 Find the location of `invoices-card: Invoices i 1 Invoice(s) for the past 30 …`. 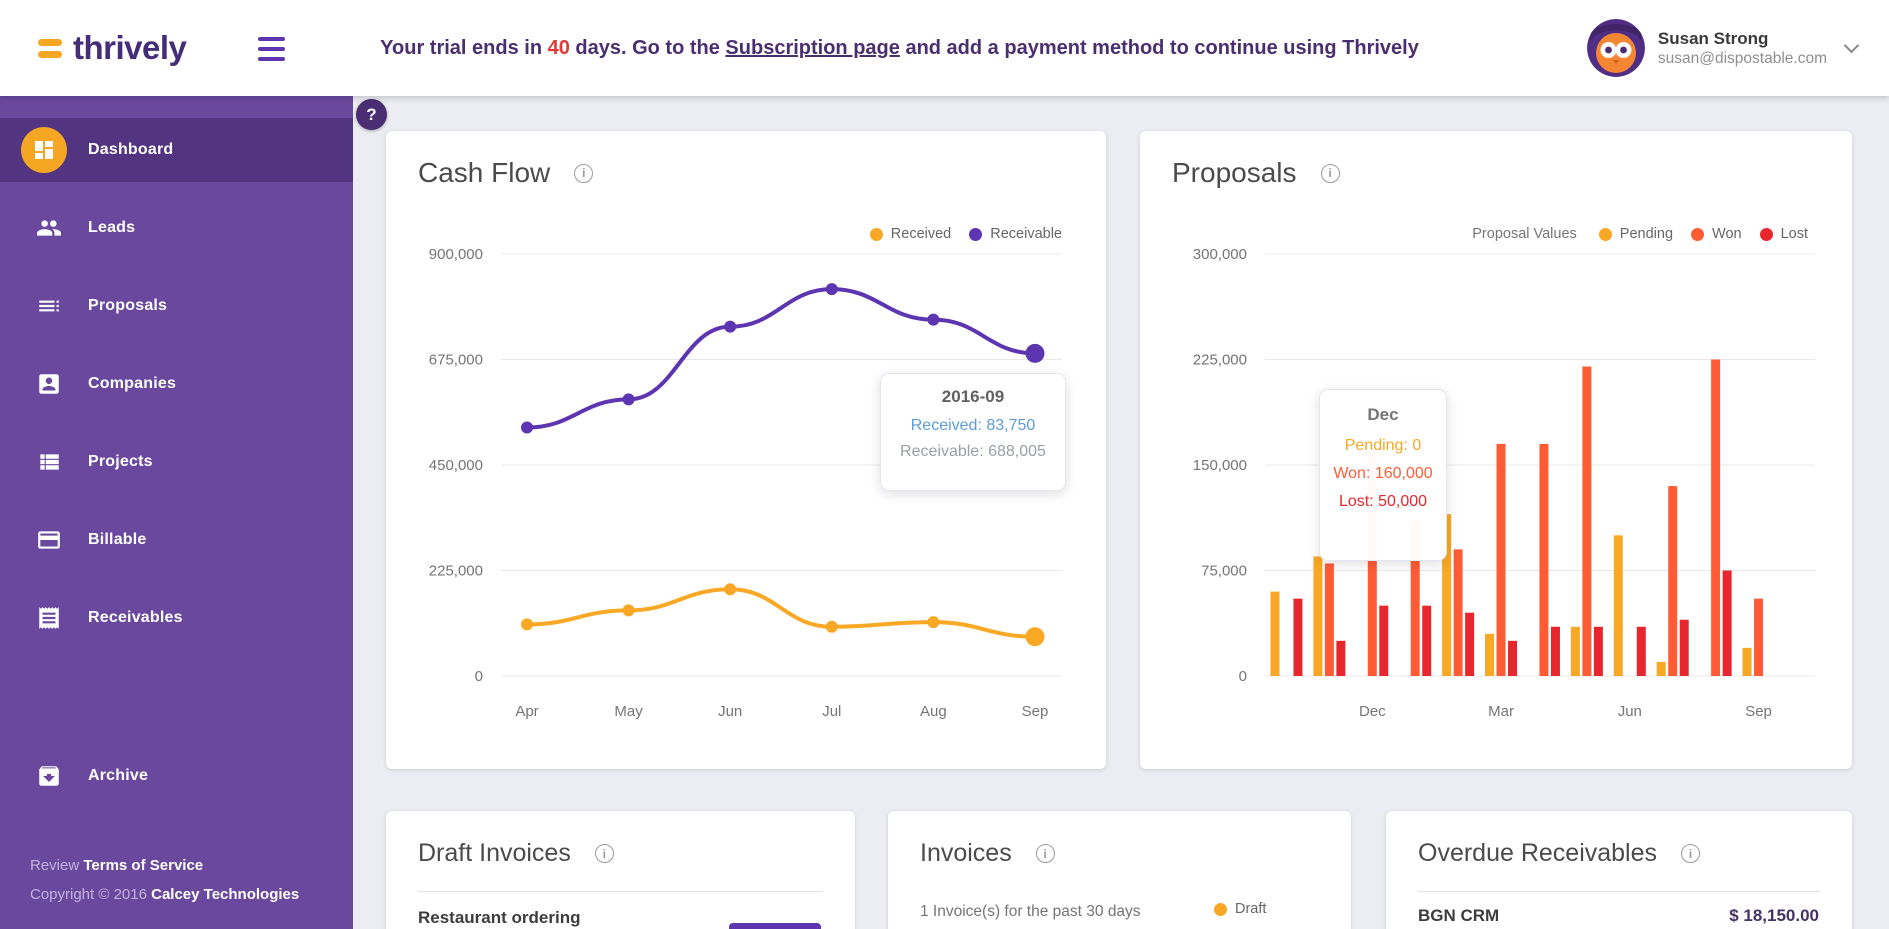

invoices-card: Invoices i 1 Invoice(s) for the past 30 … is located at coordinates (1119, 870).